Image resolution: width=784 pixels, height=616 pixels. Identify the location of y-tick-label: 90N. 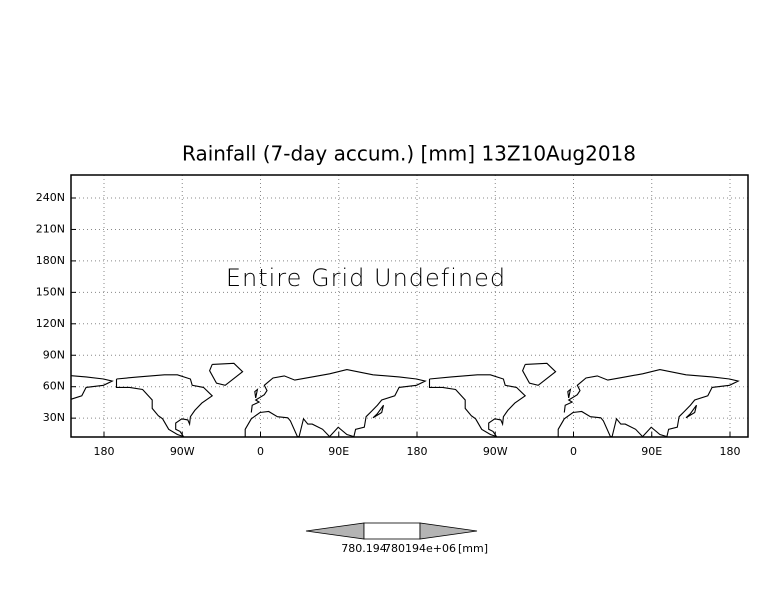
(54, 354).